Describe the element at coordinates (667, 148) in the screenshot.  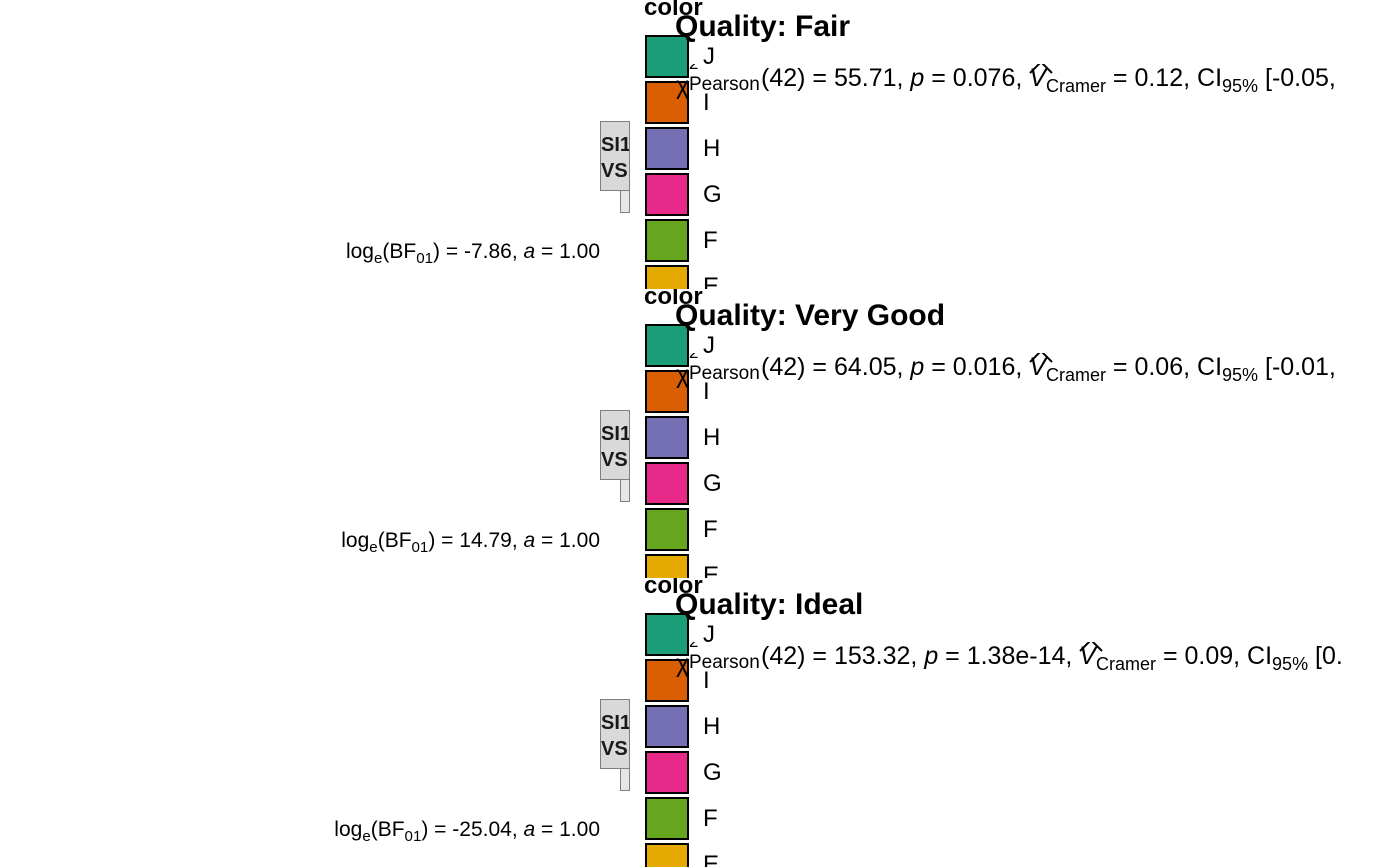
I see `legend-swatch-H` at that location.